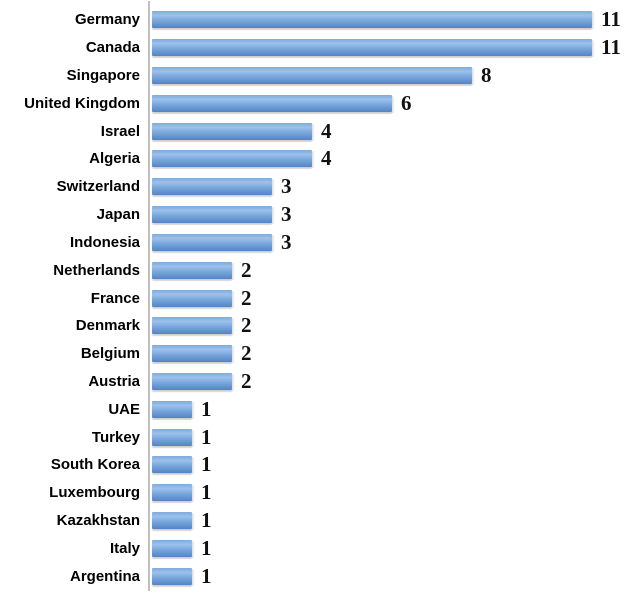 Image resolution: width=640 pixels, height=598 pixels. I want to click on chart-row: France 2, so click(320, 298).